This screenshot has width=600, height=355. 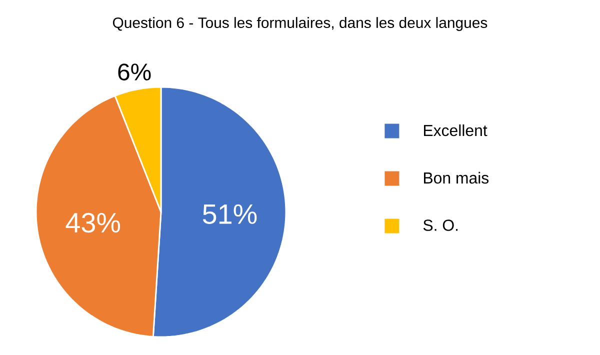 I want to click on legend-label: Bon mais, so click(x=456, y=178).